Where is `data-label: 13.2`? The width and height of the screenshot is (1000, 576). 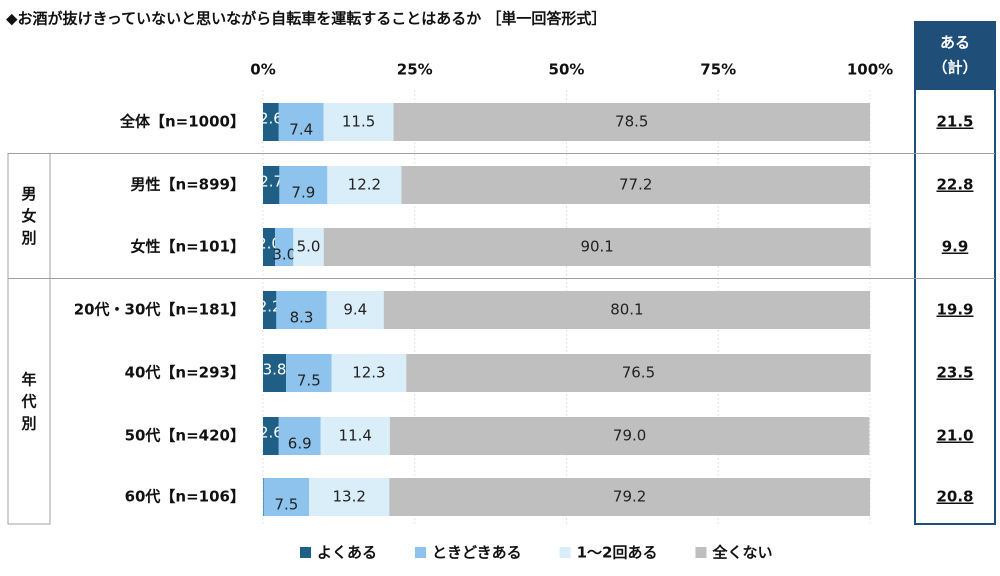
data-label: 13.2 is located at coordinates (348, 497).